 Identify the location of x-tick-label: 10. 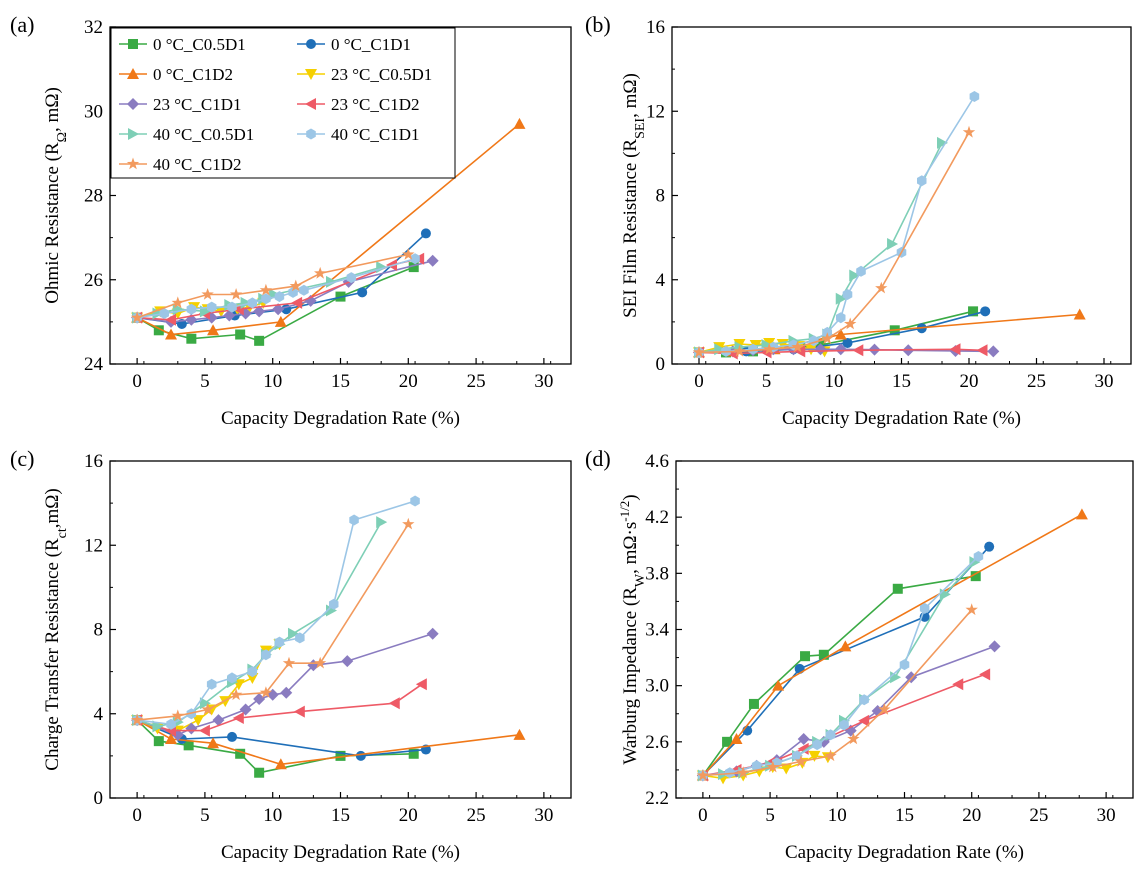
(837, 815).